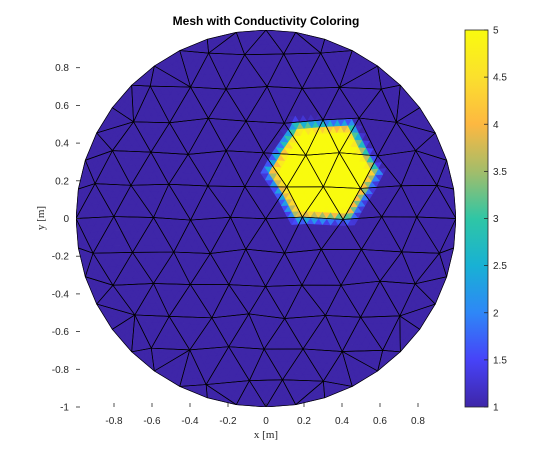  I want to click on x-tick-label: 0.2, so click(304, 421).